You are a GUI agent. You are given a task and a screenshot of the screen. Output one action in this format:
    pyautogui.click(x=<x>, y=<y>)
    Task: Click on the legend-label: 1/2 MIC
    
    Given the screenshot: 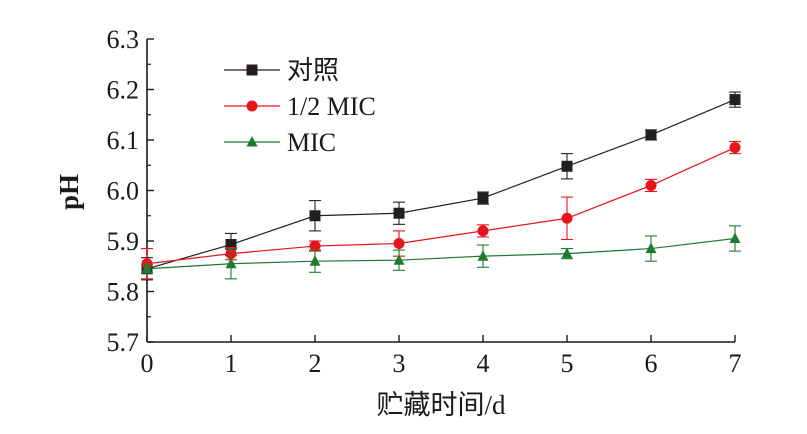 What is the action you would take?
    pyautogui.click(x=331, y=106)
    